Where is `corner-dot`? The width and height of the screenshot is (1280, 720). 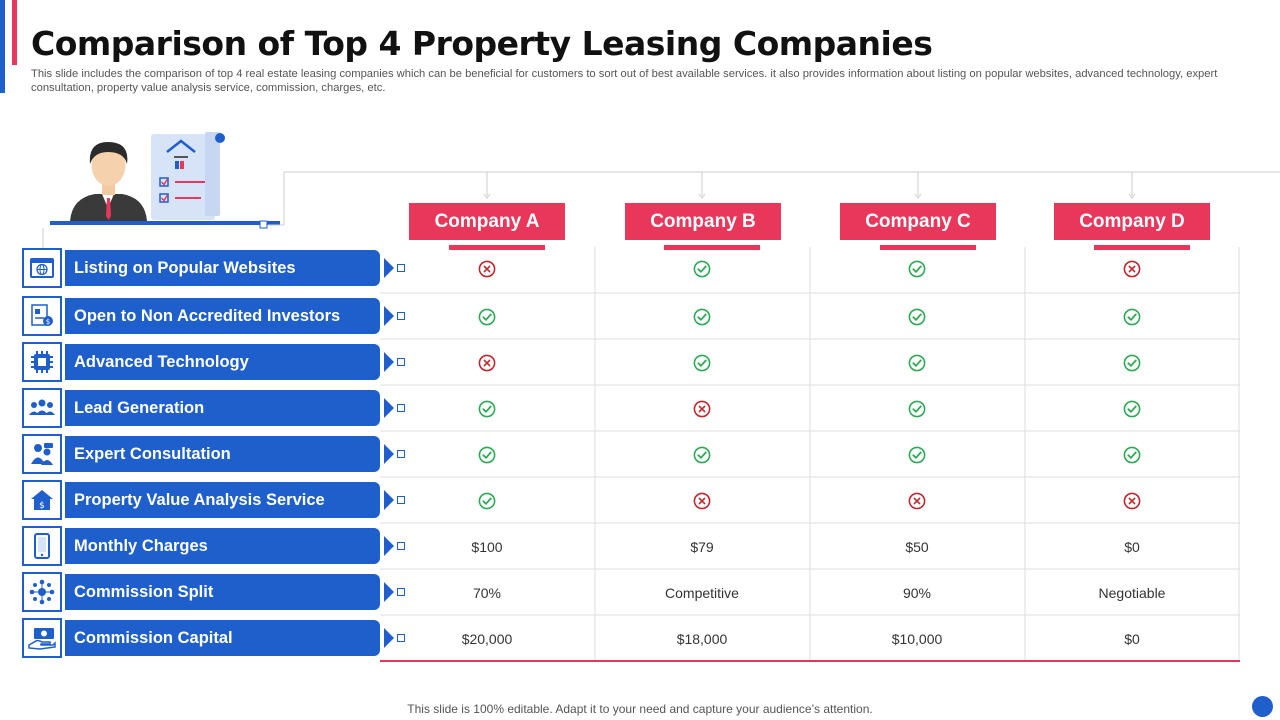
corner-dot is located at coordinates (1262, 706).